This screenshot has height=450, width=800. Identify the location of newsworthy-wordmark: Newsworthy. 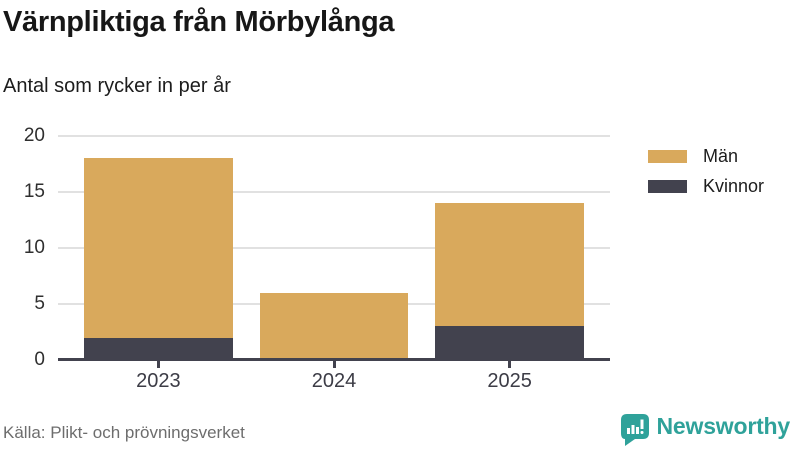
(723, 426).